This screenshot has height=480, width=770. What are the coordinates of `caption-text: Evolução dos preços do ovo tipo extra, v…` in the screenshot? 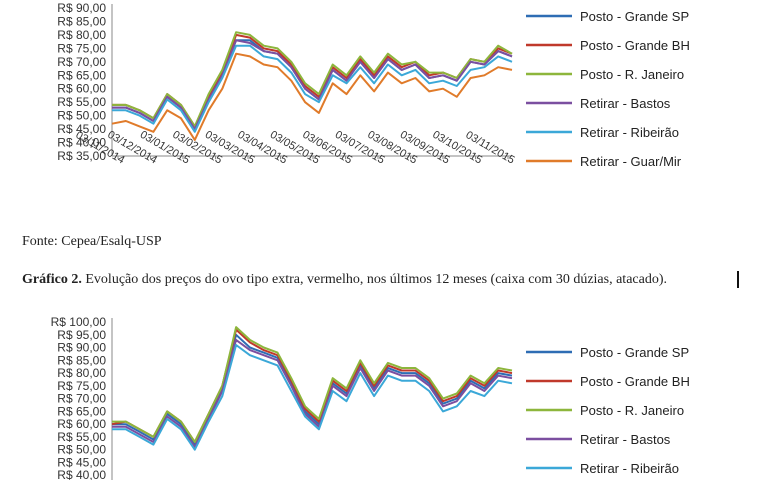 It's located at (374, 279).